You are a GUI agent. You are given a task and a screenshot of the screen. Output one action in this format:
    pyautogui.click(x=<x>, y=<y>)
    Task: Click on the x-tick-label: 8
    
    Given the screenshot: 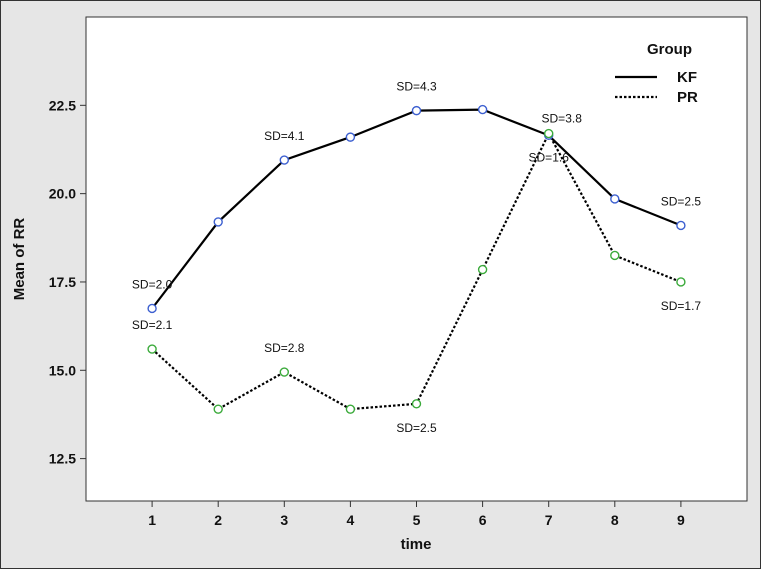 What is the action you would take?
    pyautogui.click(x=615, y=520)
    